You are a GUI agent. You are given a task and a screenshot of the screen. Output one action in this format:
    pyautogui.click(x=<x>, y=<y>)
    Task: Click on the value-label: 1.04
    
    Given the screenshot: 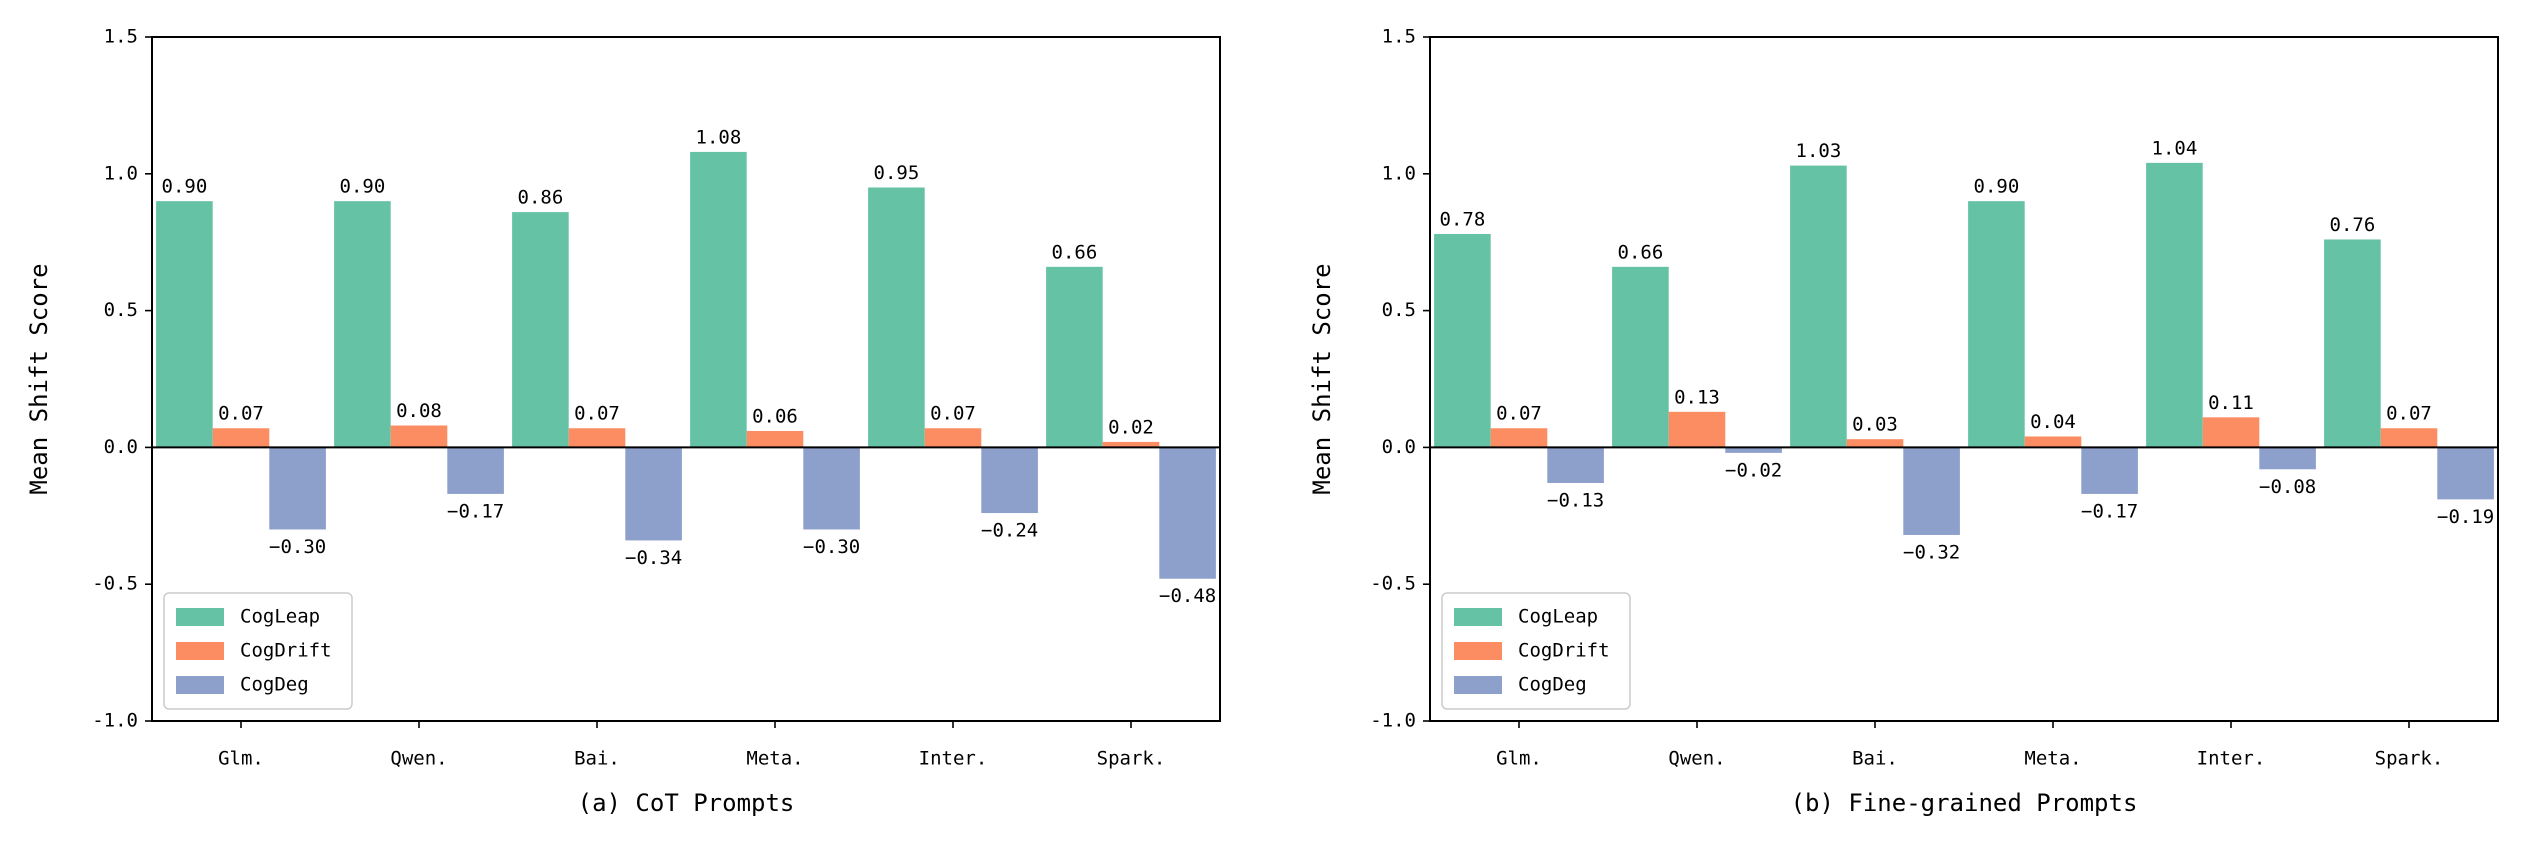 What is the action you would take?
    pyautogui.click(x=2175, y=148)
    